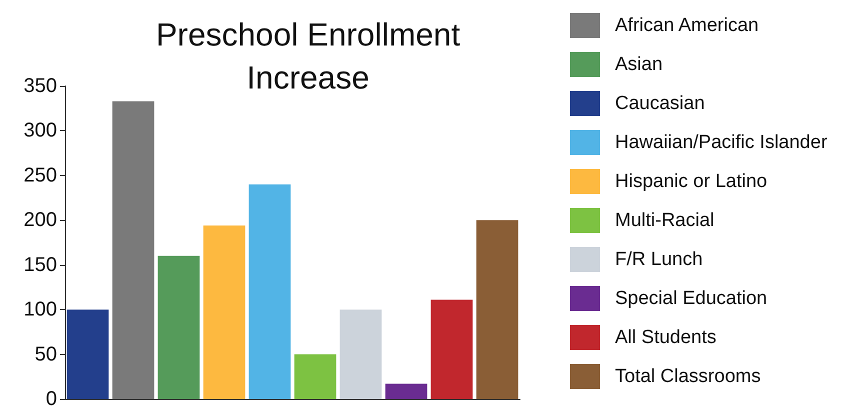  I want to click on legend-label: African American, so click(687, 25).